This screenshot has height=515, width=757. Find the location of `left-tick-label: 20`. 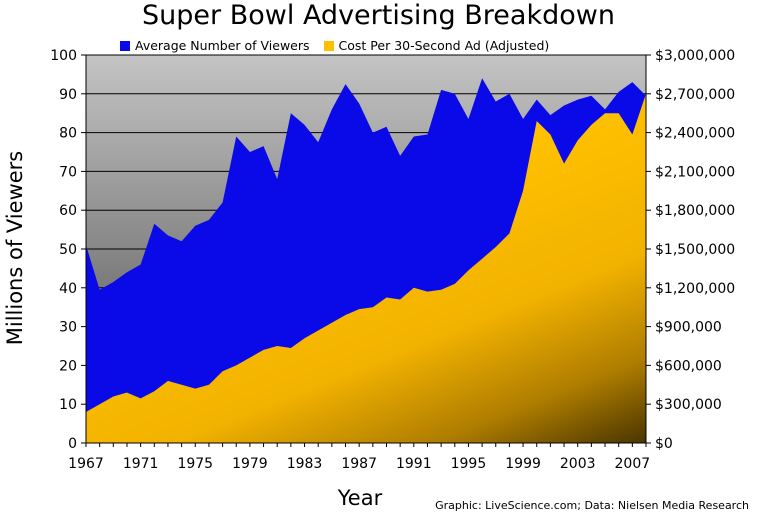

left-tick-label: 20 is located at coordinates (68, 366).